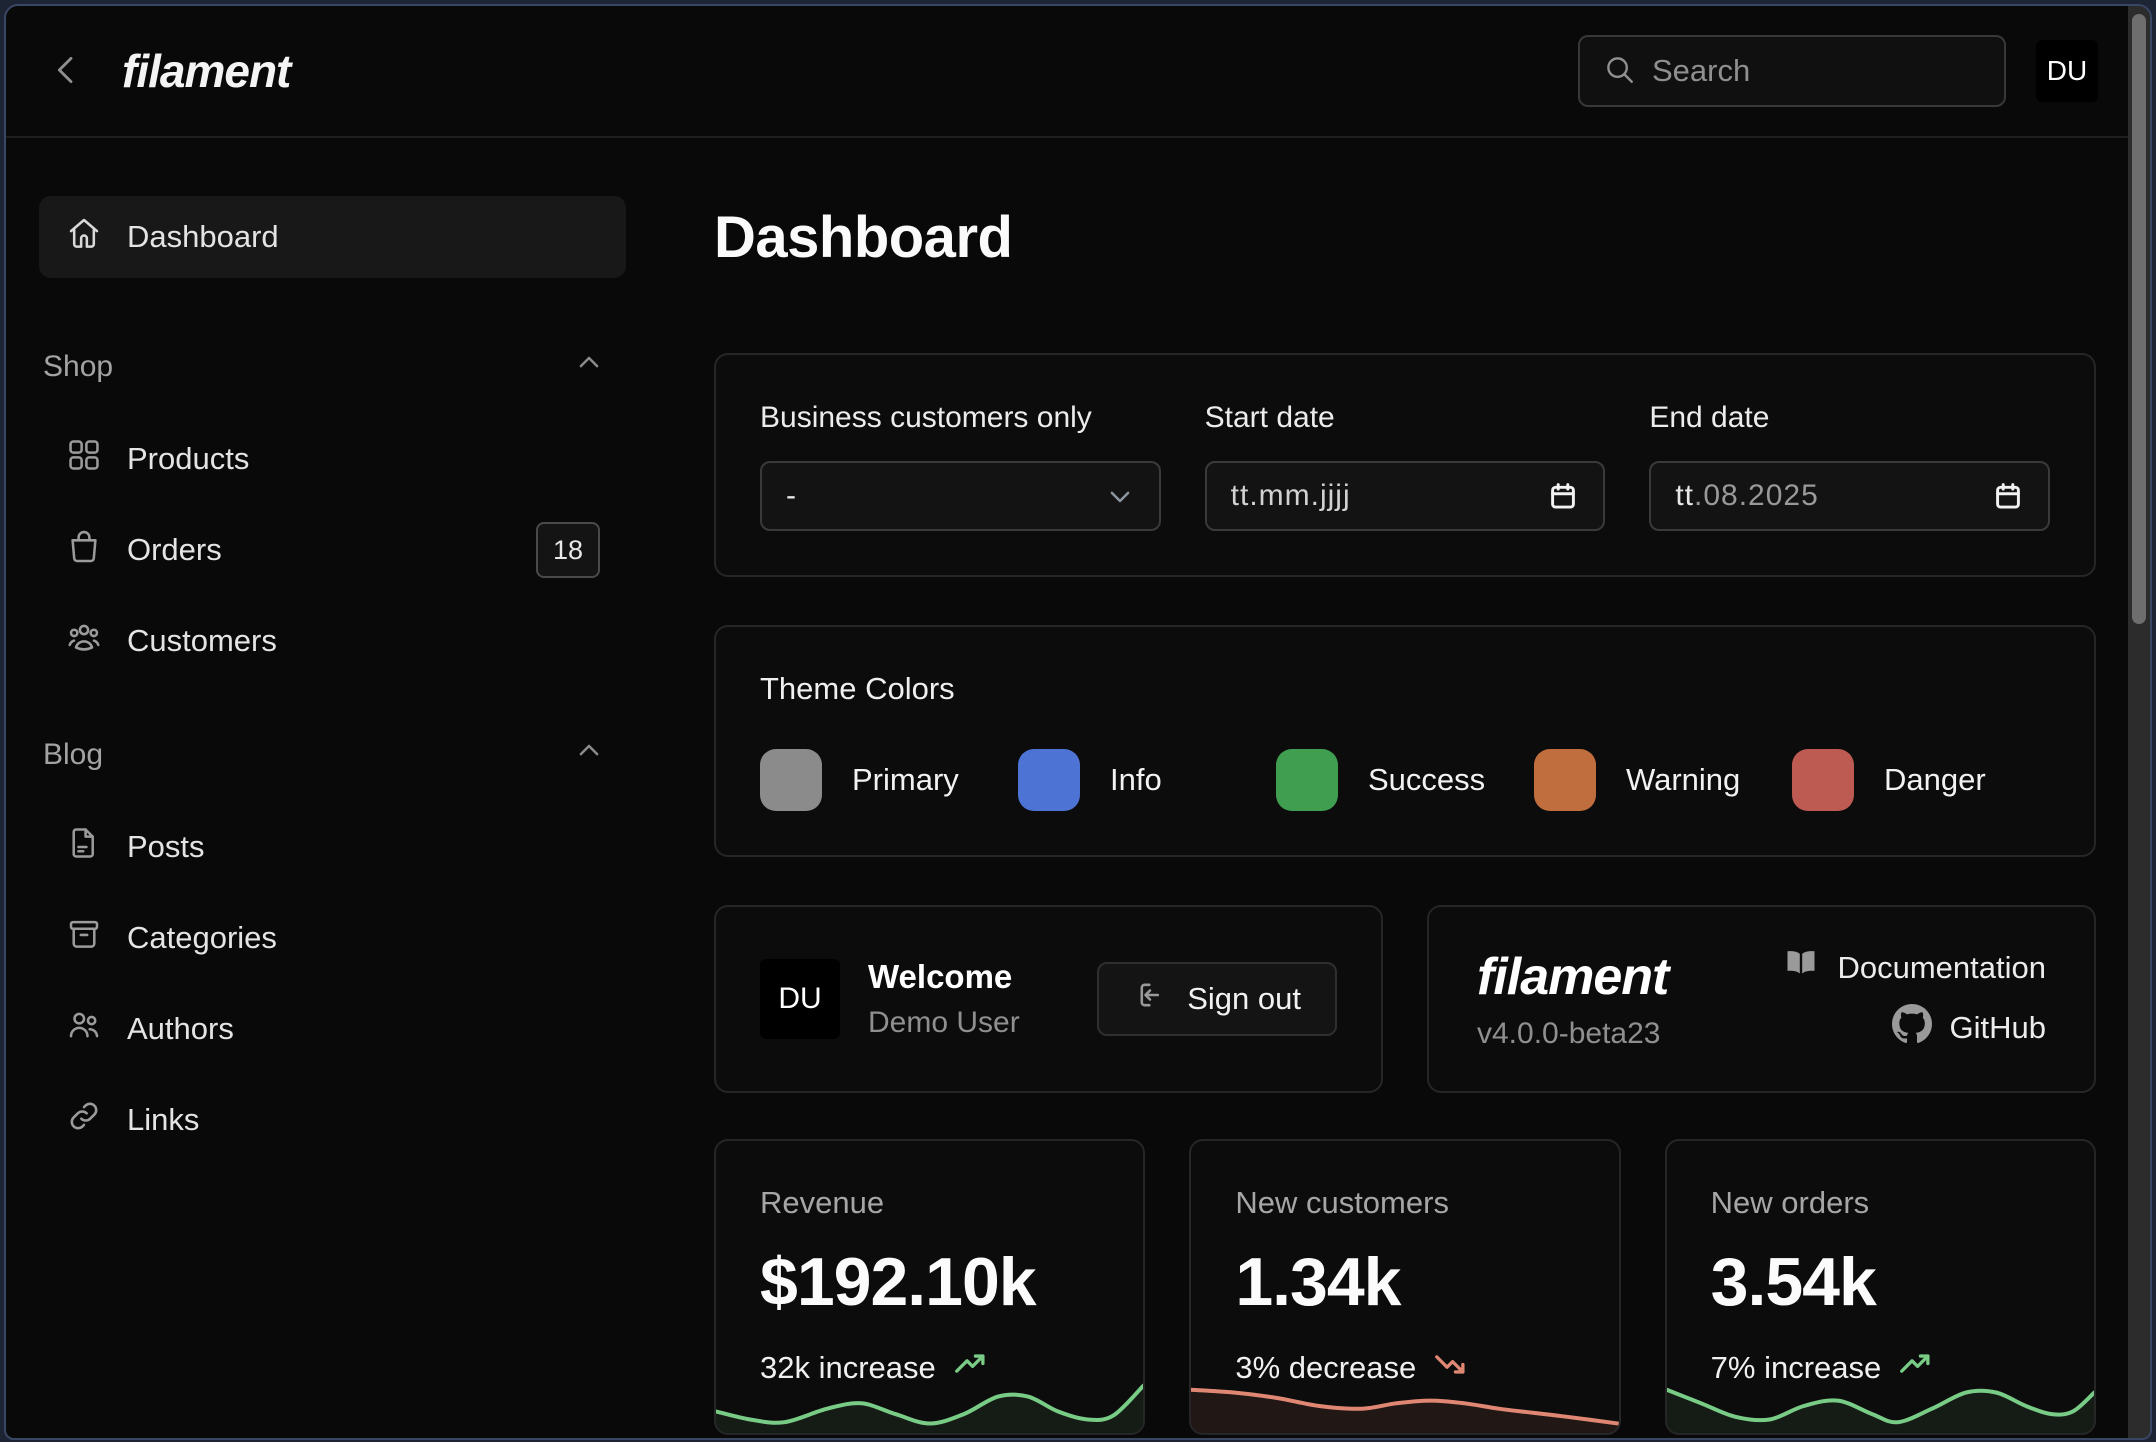 The width and height of the screenshot is (2156, 1442). What do you see at coordinates (332, 1120) in the screenshot?
I see `sidebar-item-links: Links` at bounding box center [332, 1120].